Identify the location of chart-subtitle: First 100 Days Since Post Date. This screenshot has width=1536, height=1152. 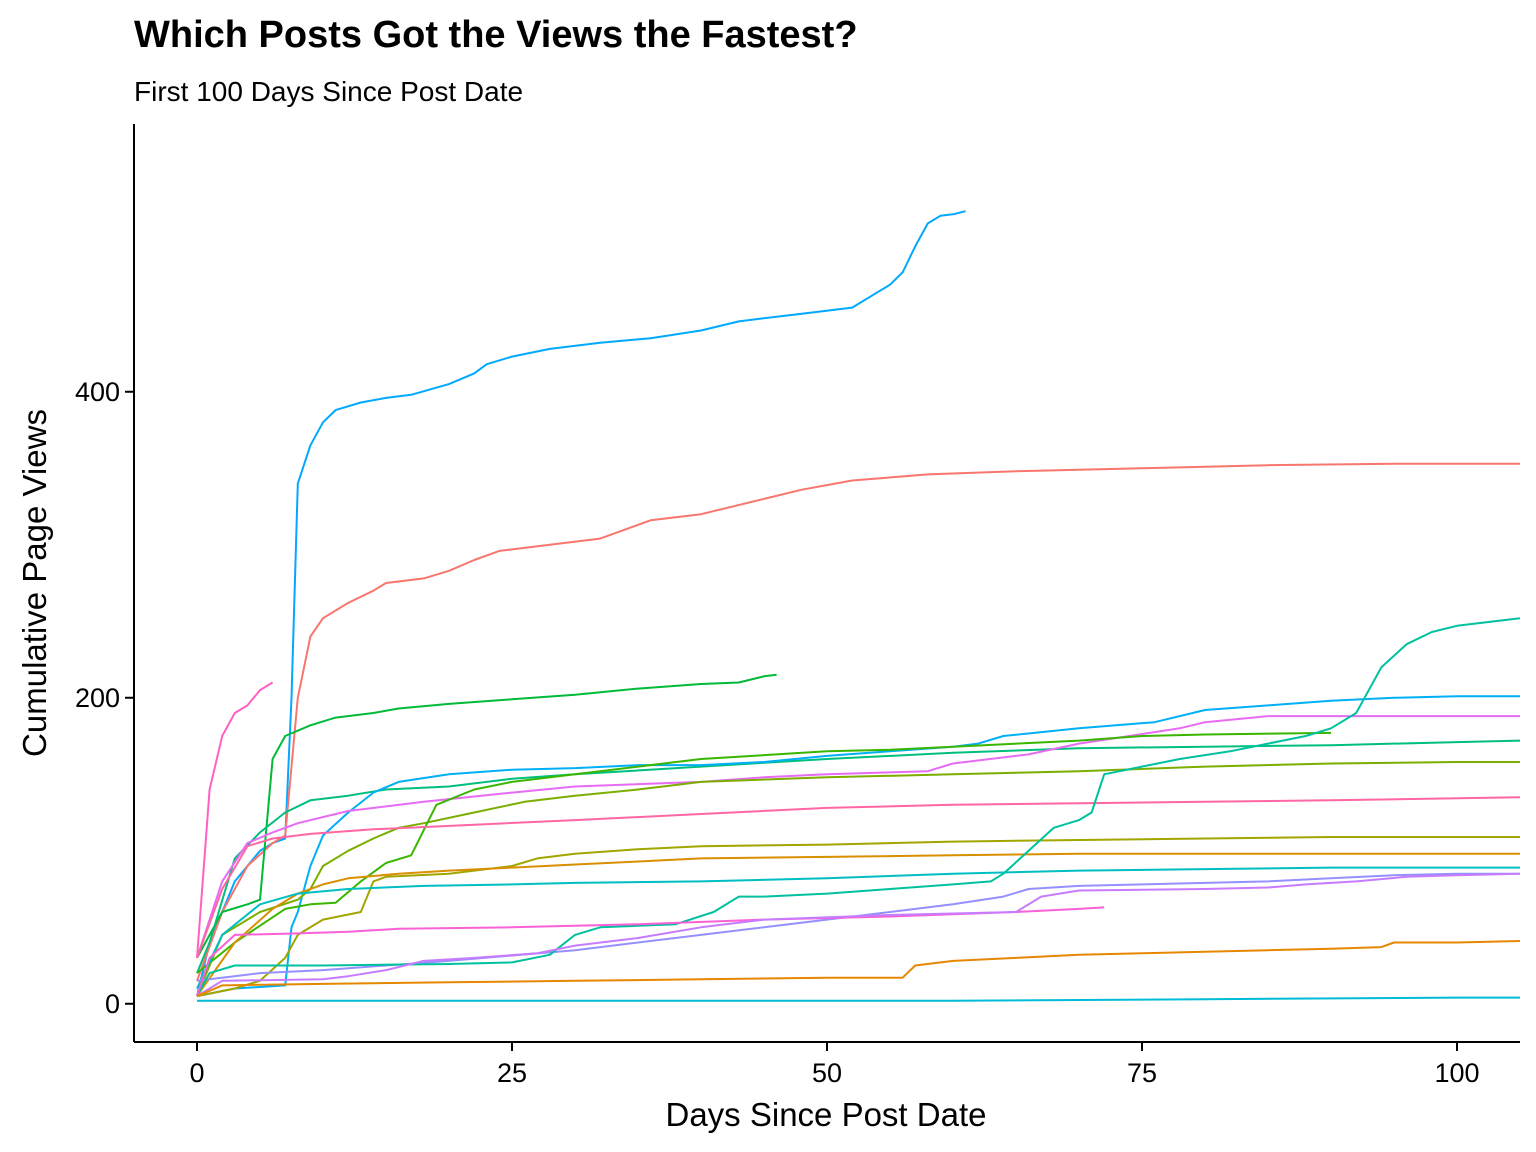
(329, 91).